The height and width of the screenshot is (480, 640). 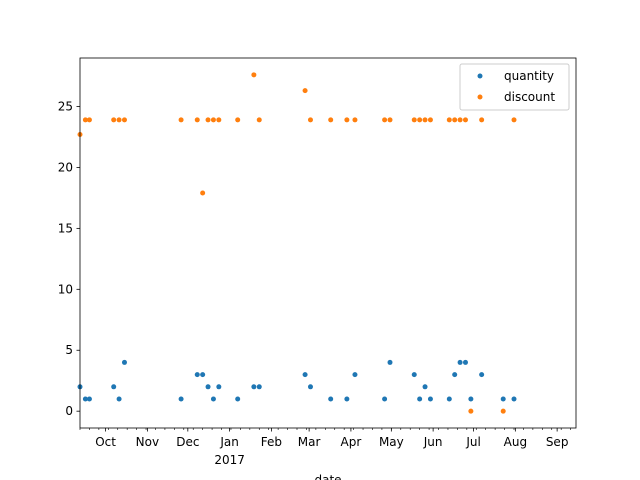 What do you see at coordinates (309, 442) in the screenshot?
I see `x-tick-label: Mar` at bounding box center [309, 442].